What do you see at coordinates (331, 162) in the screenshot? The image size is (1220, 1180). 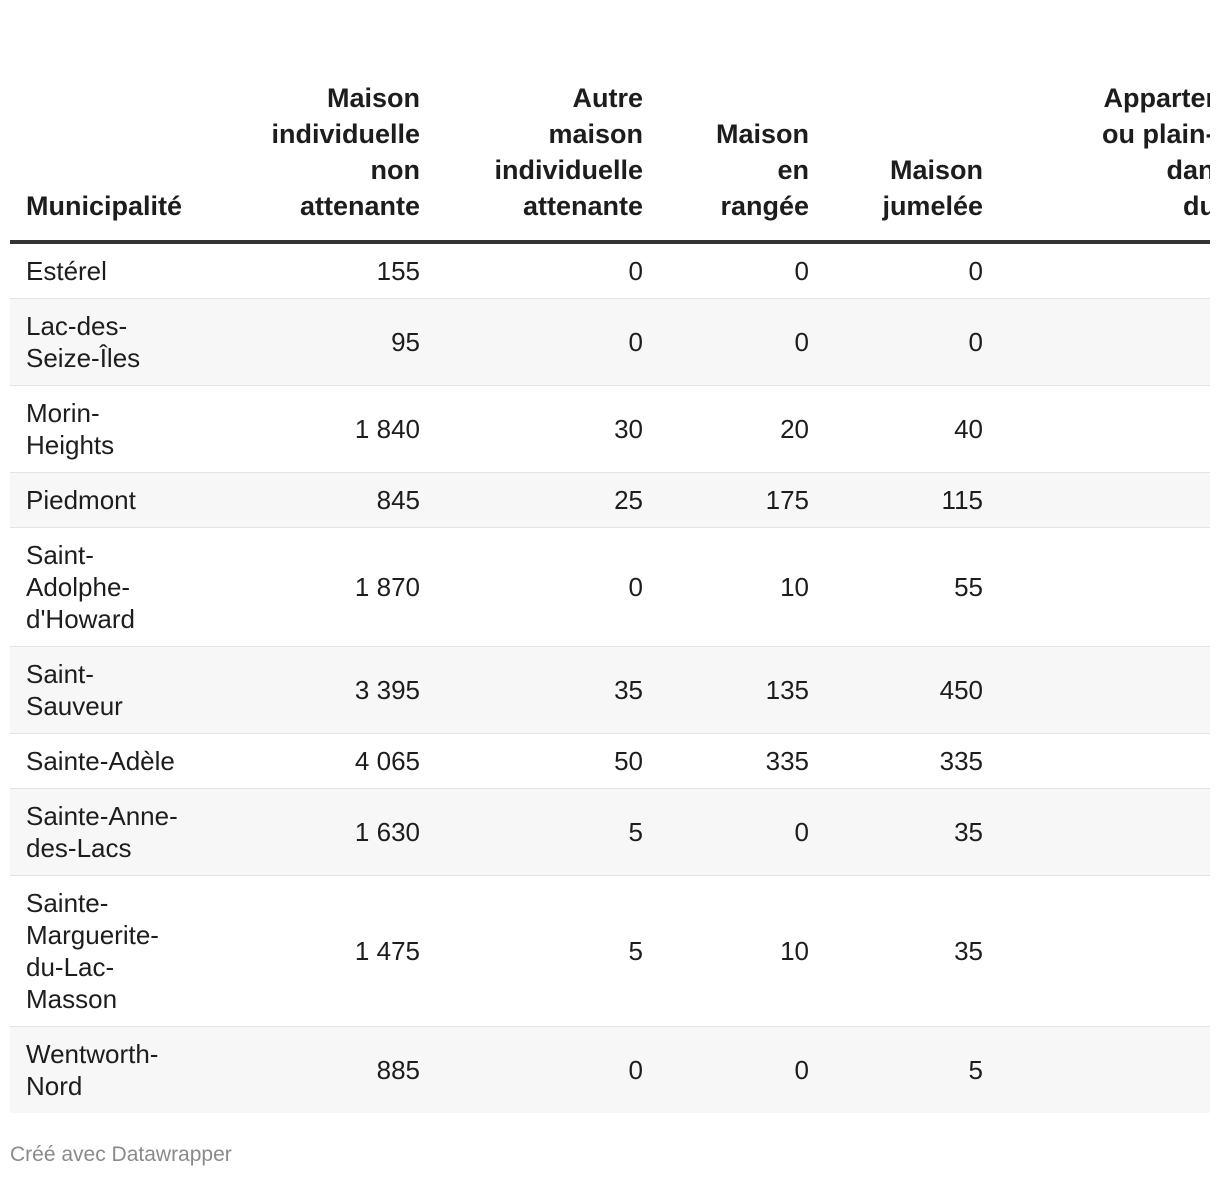 I see `column-header-detached-house: Maison individuelle non attenante` at bounding box center [331, 162].